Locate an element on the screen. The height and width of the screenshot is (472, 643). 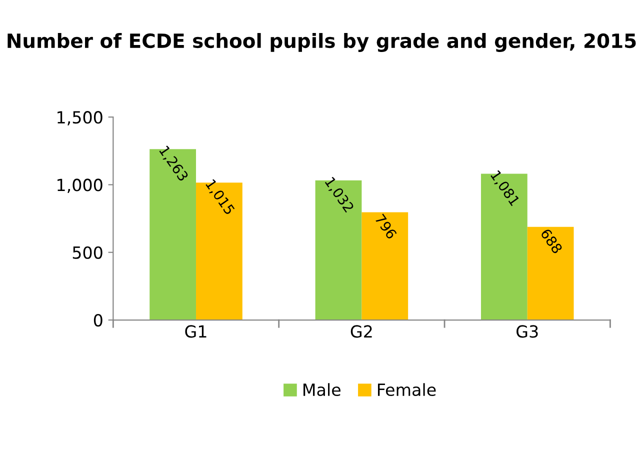
x-tick-label: G2 is located at coordinates (361, 331).